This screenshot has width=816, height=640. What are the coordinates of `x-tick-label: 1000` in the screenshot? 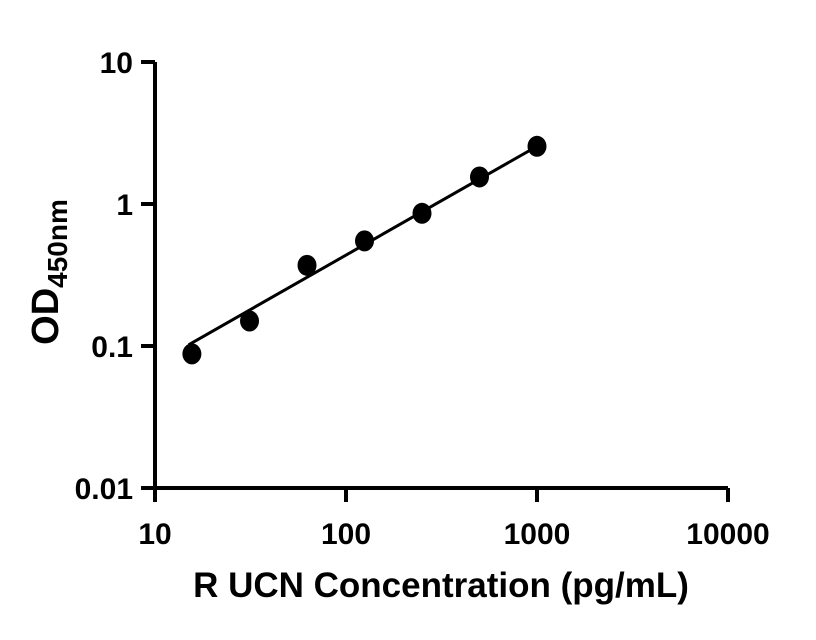 It's located at (537, 534).